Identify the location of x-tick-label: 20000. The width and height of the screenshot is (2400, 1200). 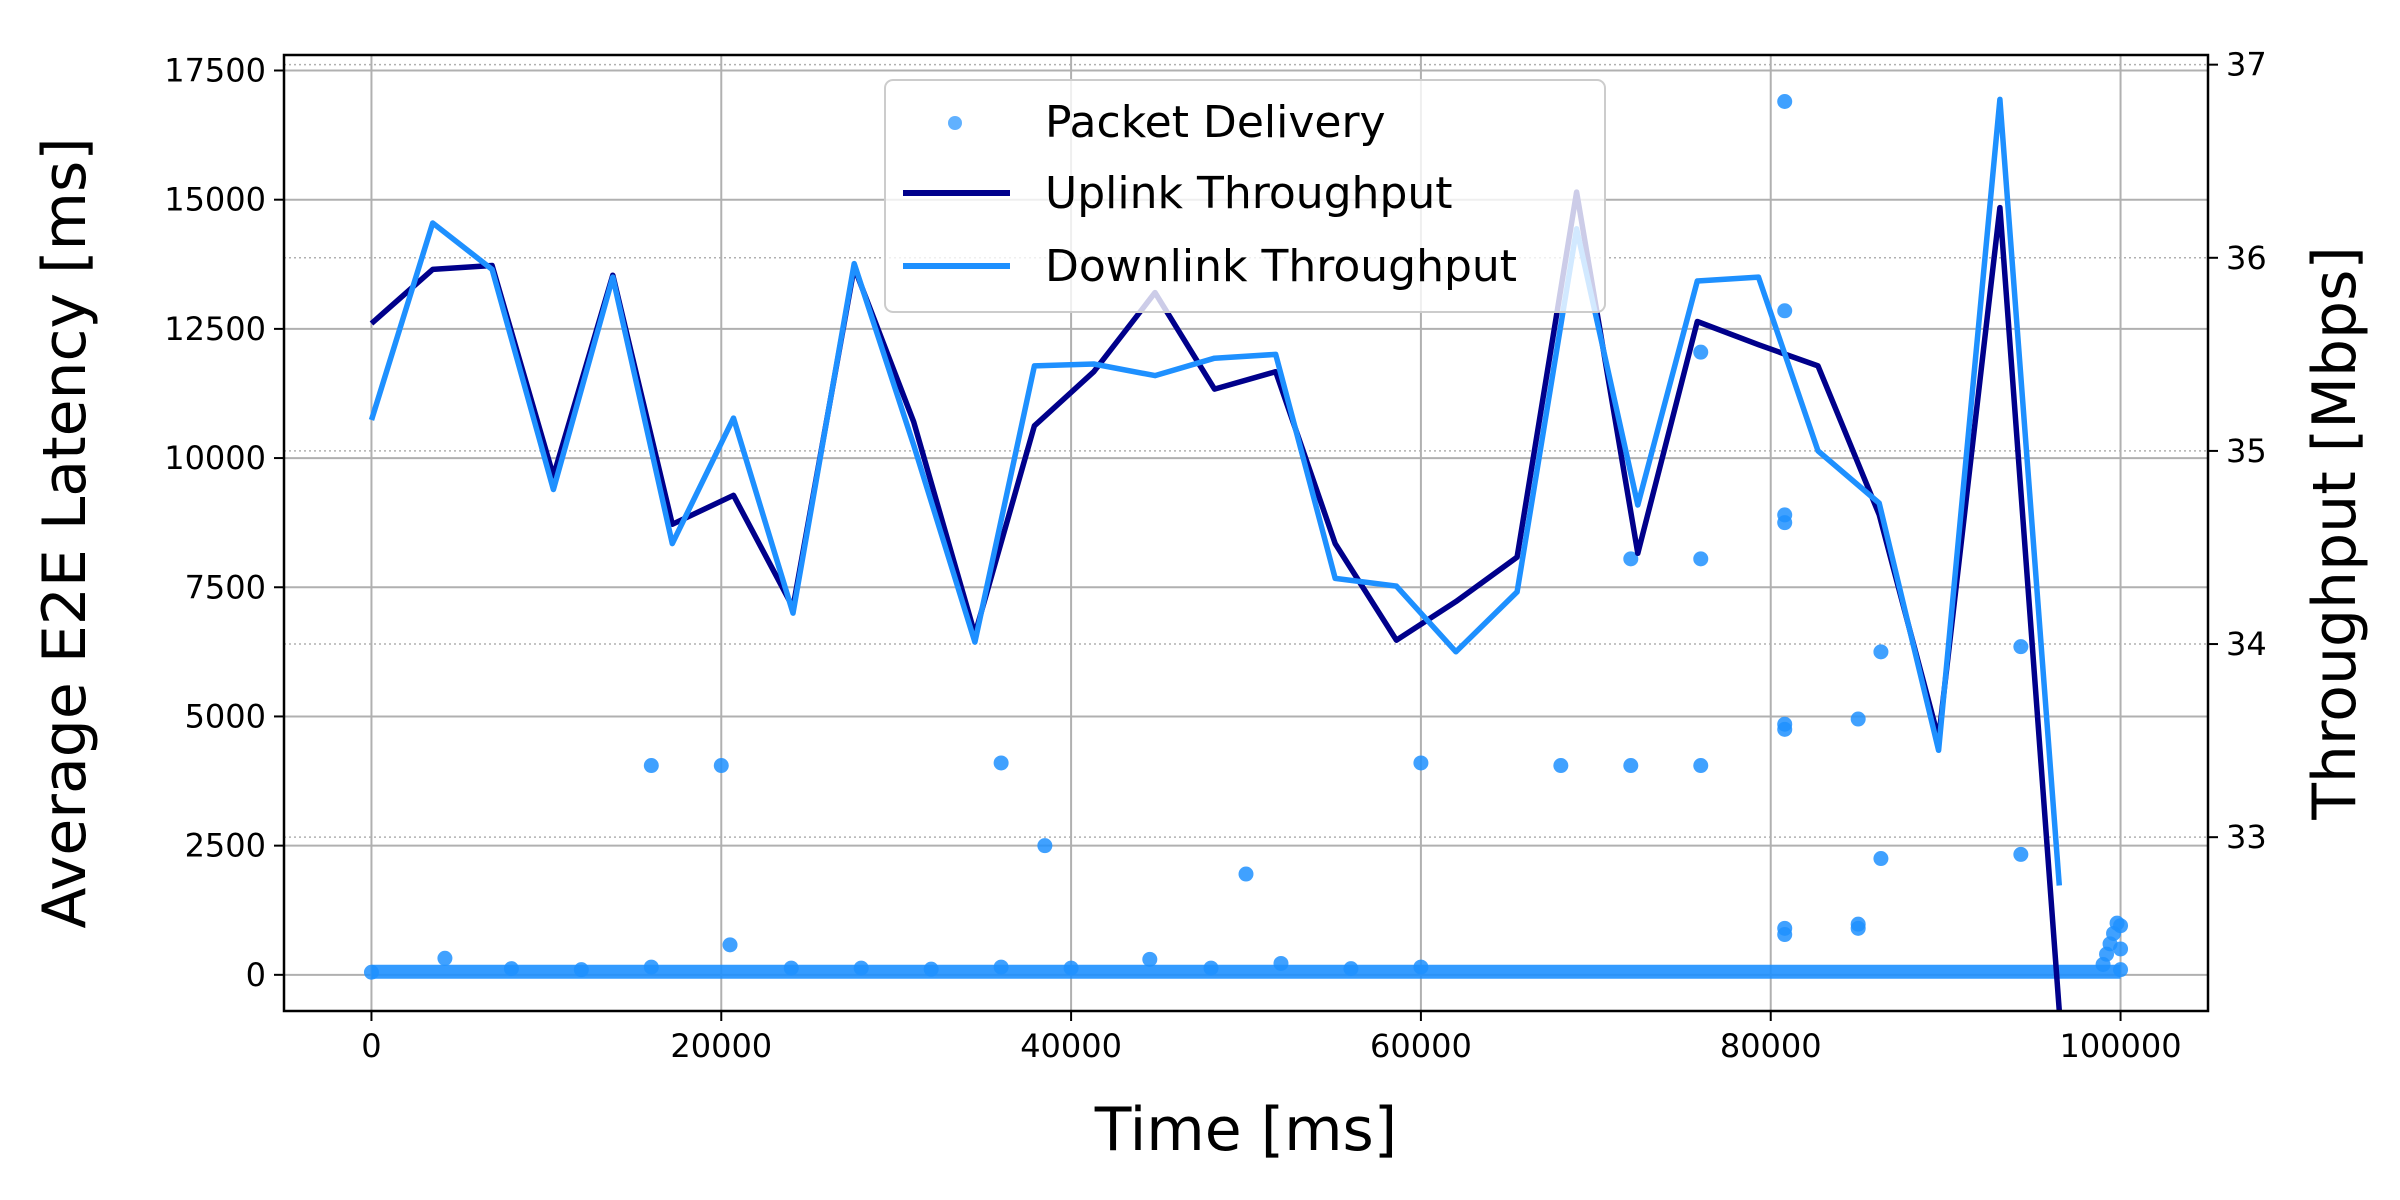
(721, 1046).